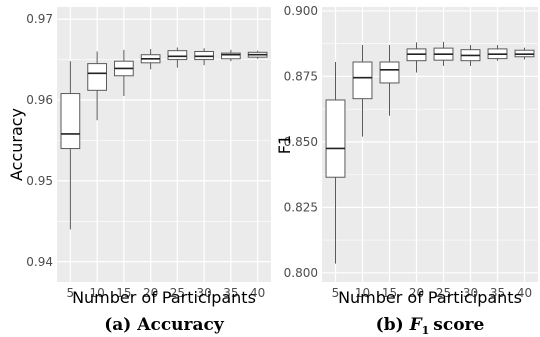  Describe the element at coordinates (426, 330) in the screenshot. I see `caption-b-subscript: 1` at that location.